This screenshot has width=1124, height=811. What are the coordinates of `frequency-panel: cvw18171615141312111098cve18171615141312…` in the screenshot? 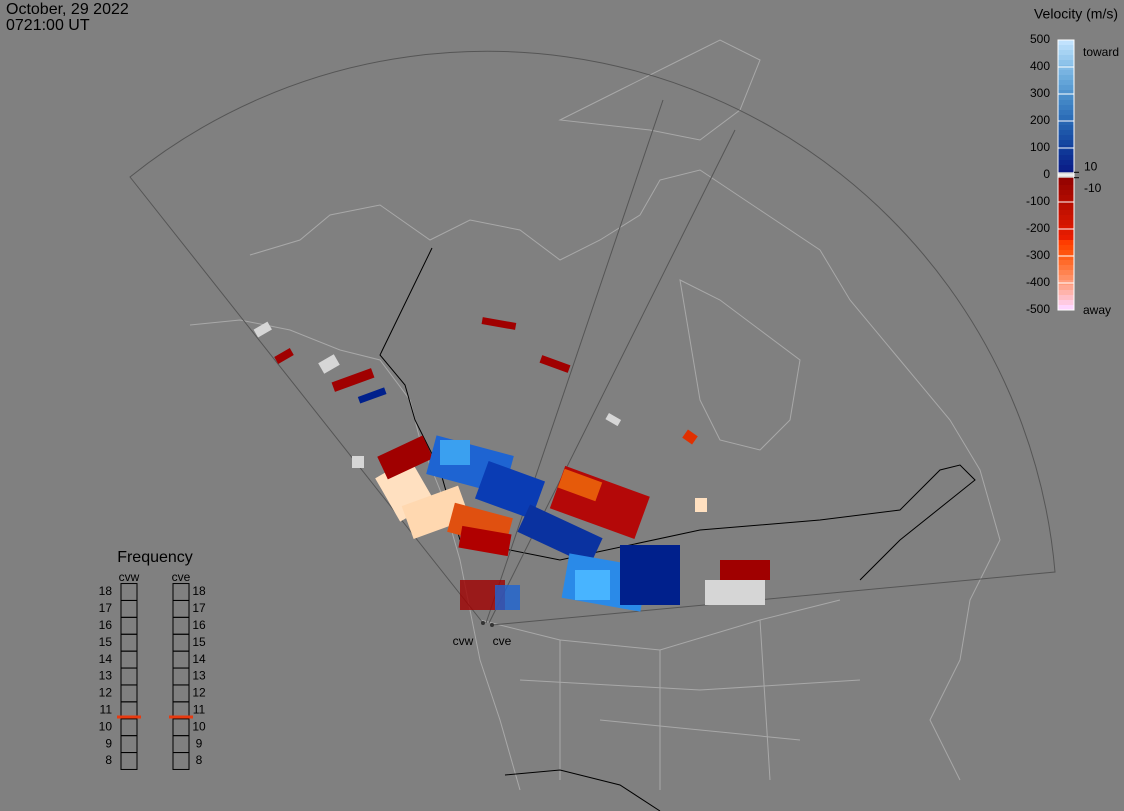 It's located at (152, 670).